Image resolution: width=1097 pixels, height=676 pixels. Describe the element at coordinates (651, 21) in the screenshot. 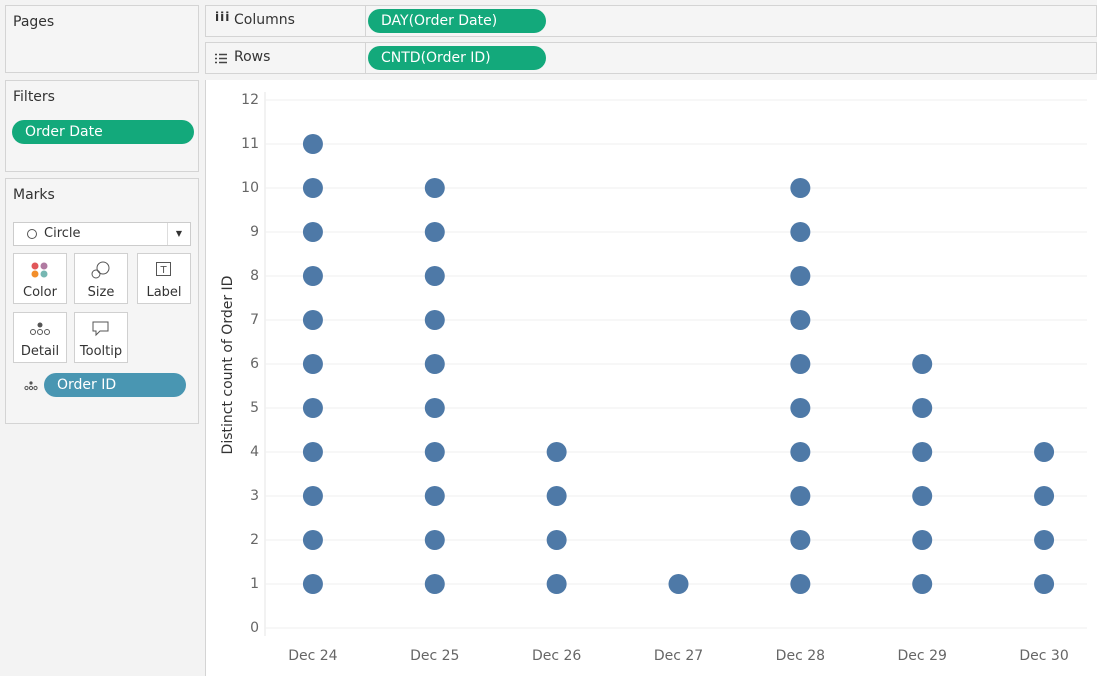

I see `columns-shelf: iii Columns DAY(Order Date)` at that location.